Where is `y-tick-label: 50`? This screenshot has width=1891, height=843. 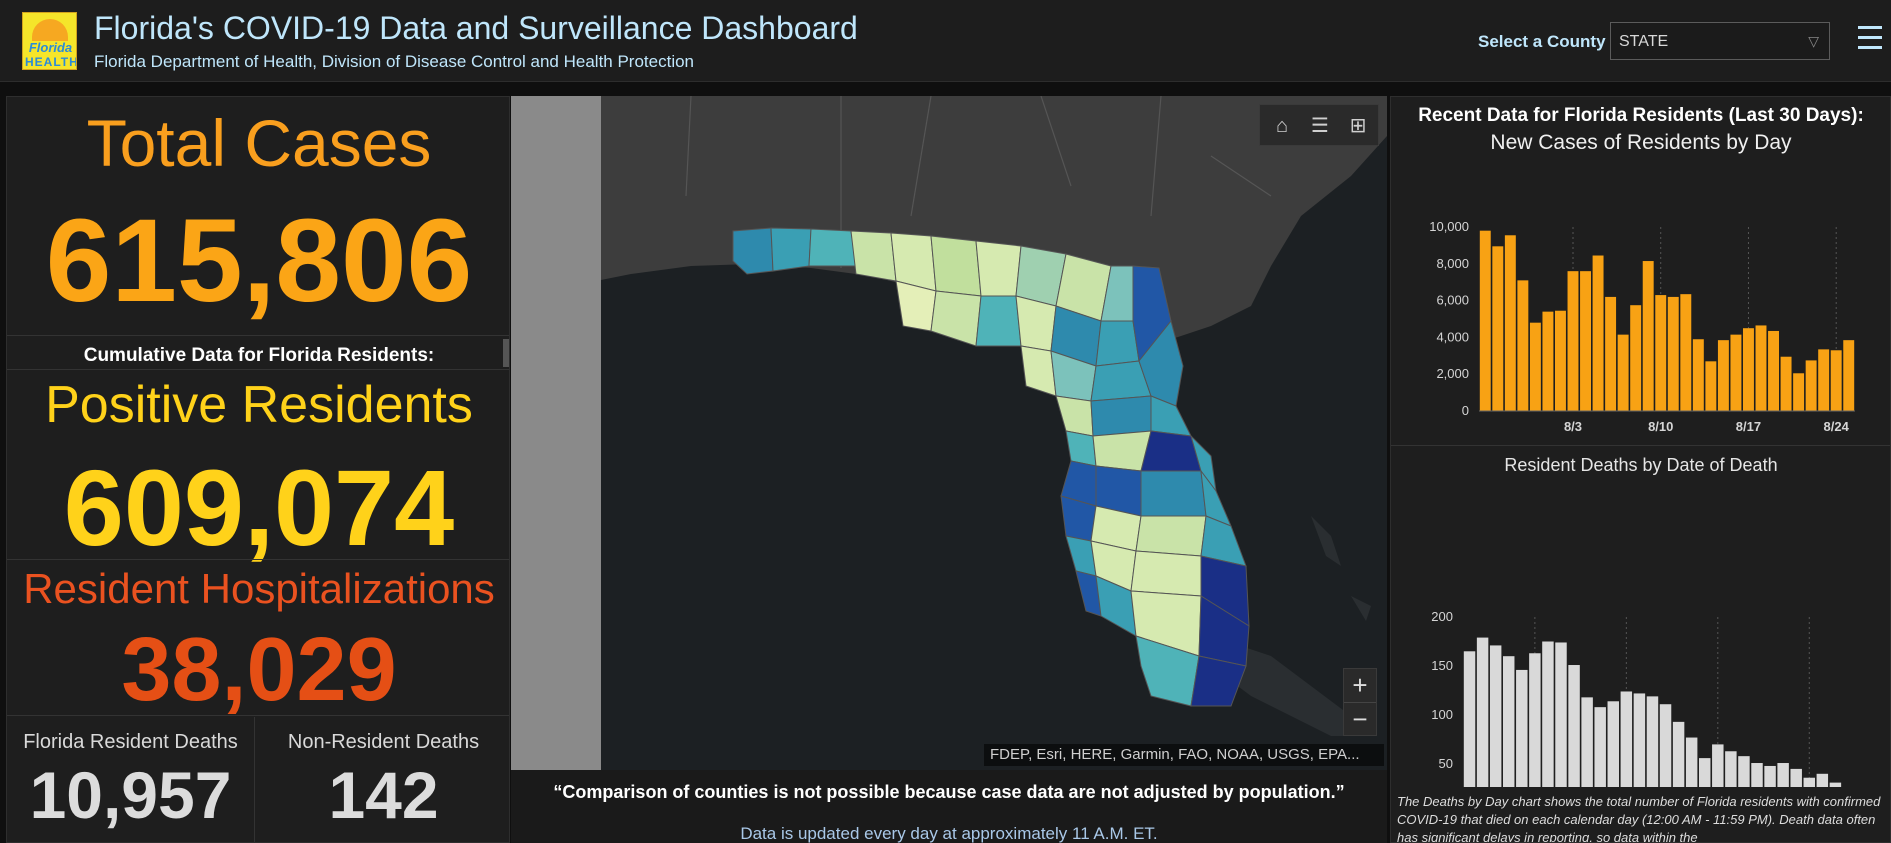
y-tick-label: 50 is located at coordinates (1446, 763).